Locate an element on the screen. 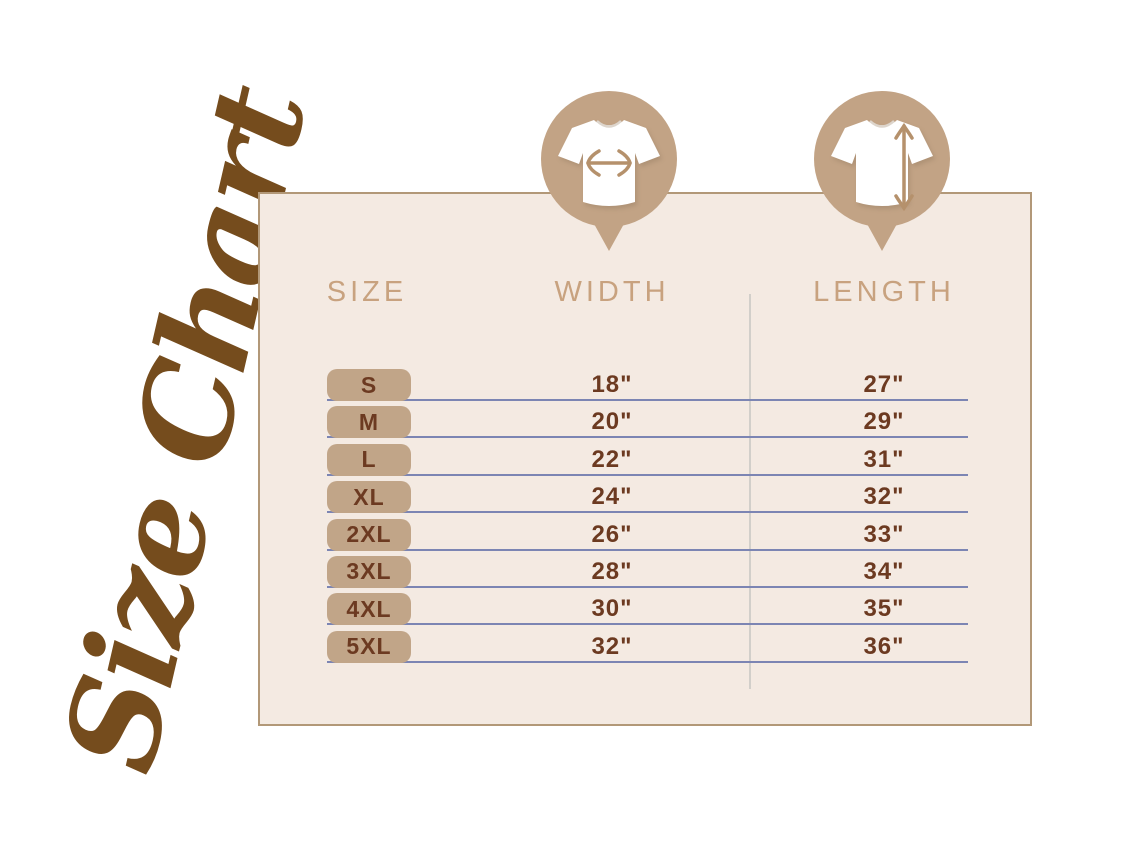 This screenshot has width=1140, height=855. width-measure-icon is located at coordinates (609, 170).